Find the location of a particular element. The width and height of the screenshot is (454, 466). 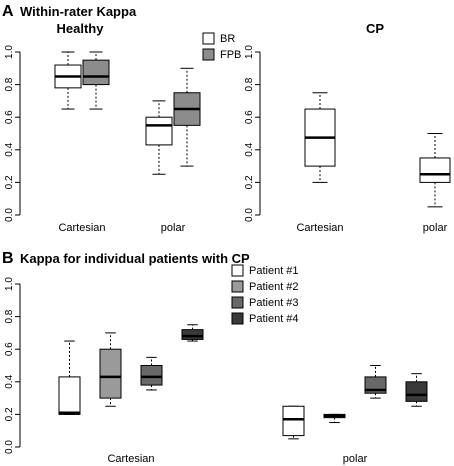

legend-label: Patient #3 is located at coordinates (274, 303).